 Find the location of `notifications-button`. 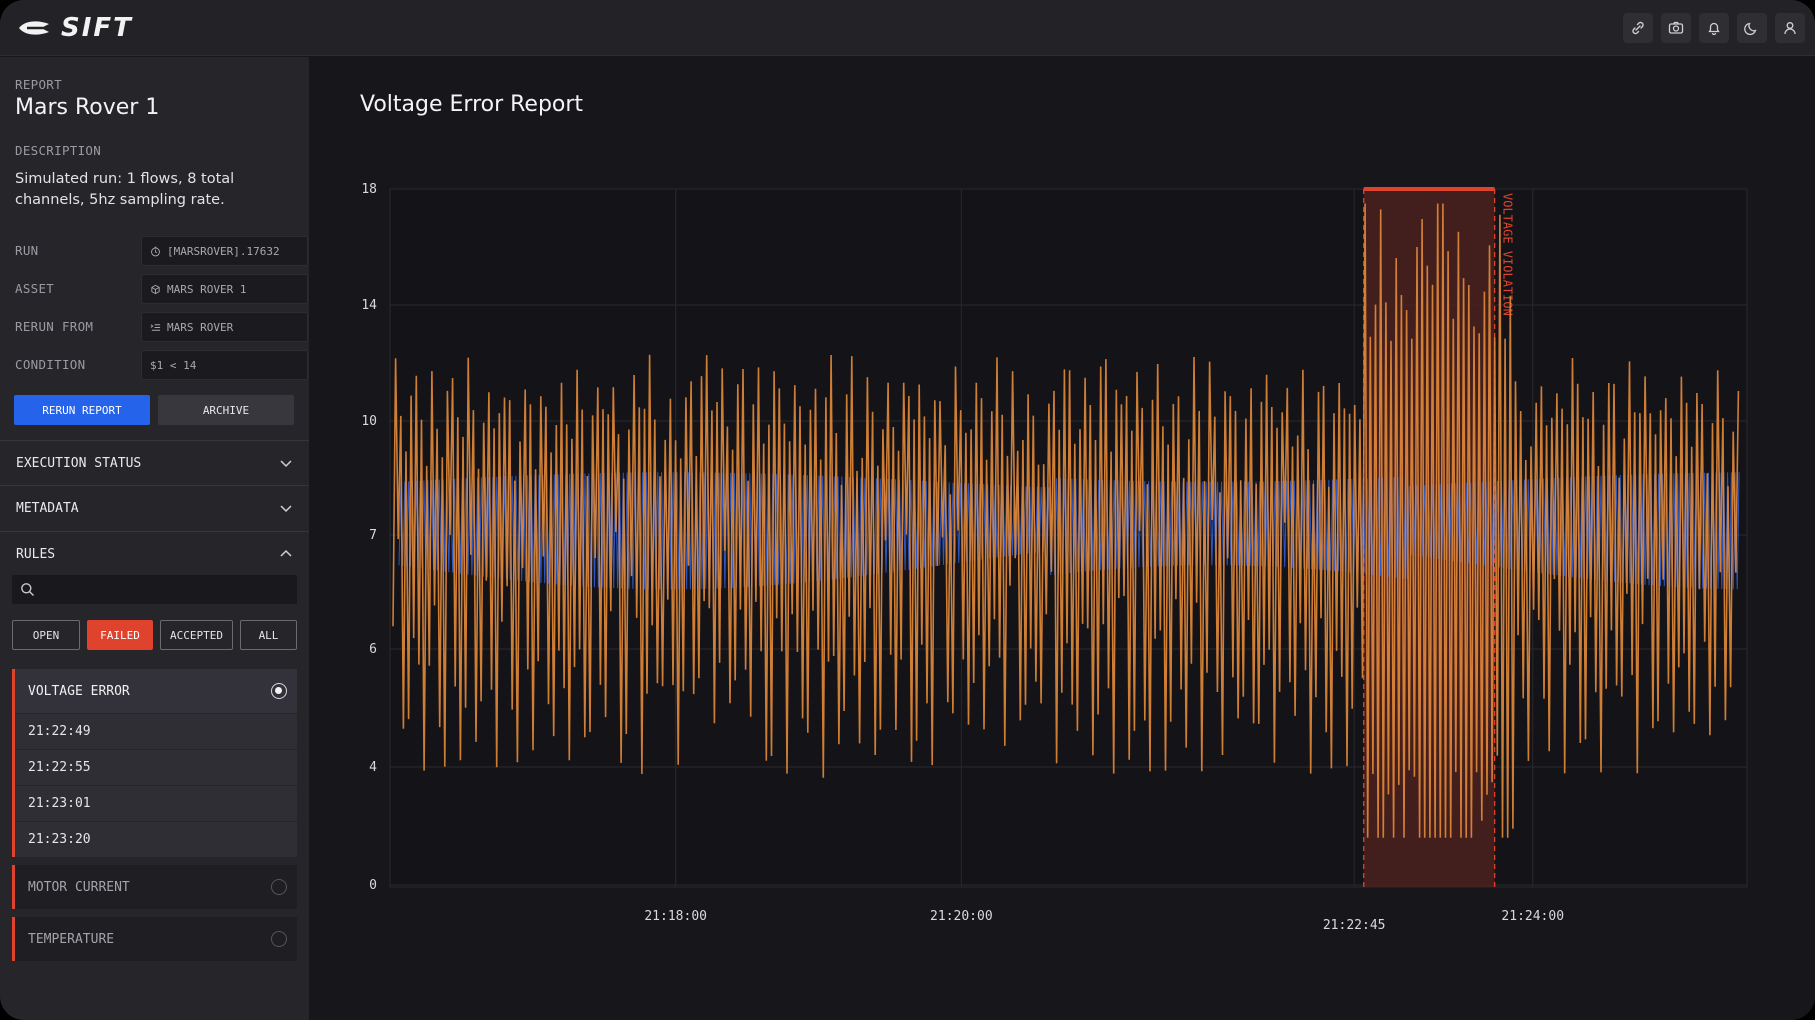

notifications-button is located at coordinates (1714, 28).